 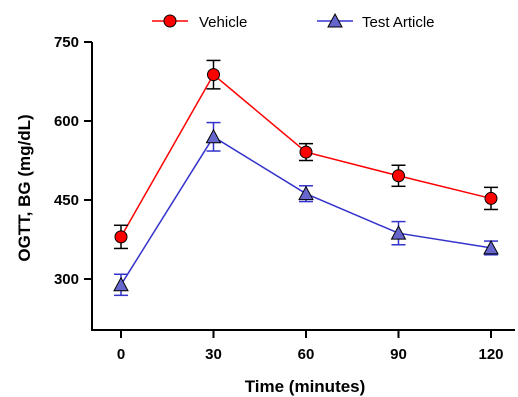 What do you see at coordinates (335, 20) in the screenshot?
I see `legend-test-article-marker` at bounding box center [335, 20].